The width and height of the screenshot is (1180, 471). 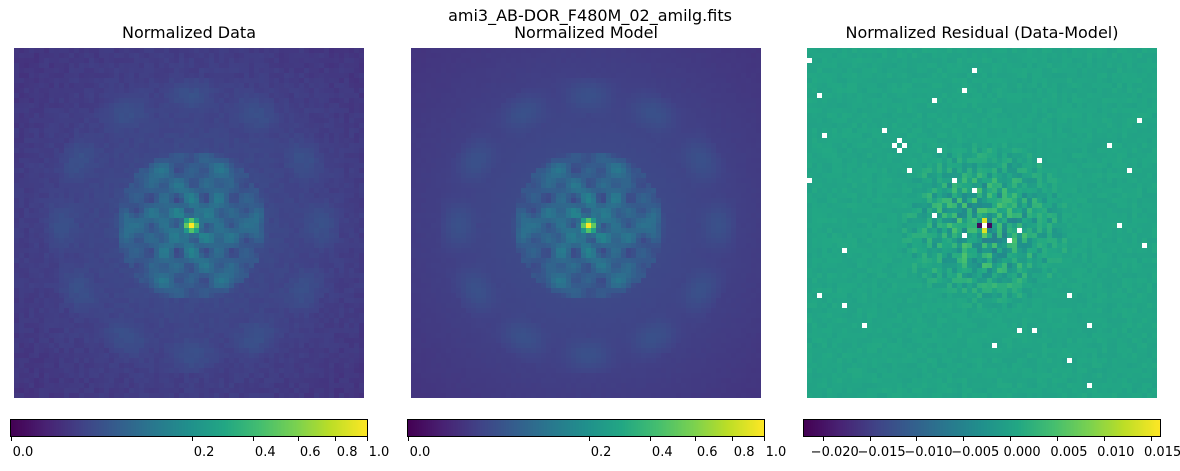 I want to click on colorbar-tick-label: −0.005, so click(x=975, y=452).